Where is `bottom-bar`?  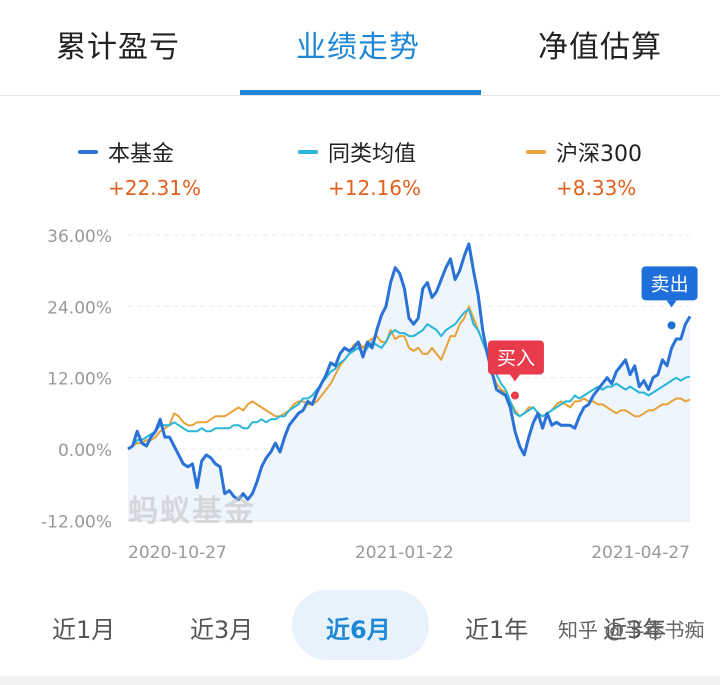
bottom-bar is located at coordinates (360, 680).